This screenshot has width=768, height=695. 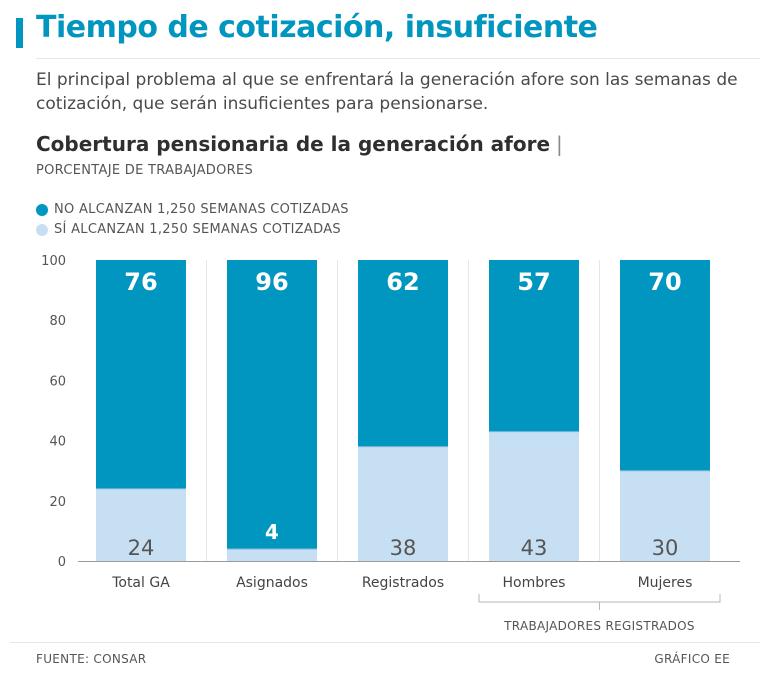 What do you see at coordinates (42, 229) in the screenshot?
I see `legend-swatch-si-alcanzan` at bounding box center [42, 229].